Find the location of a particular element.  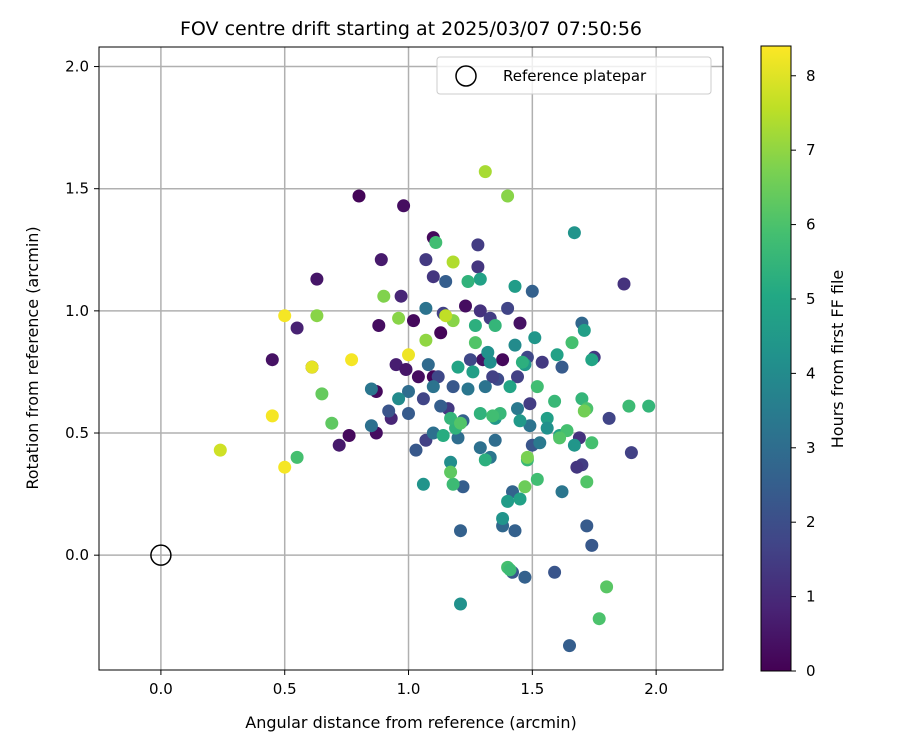

x-tick-label: 0.5 is located at coordinates (285, 689).